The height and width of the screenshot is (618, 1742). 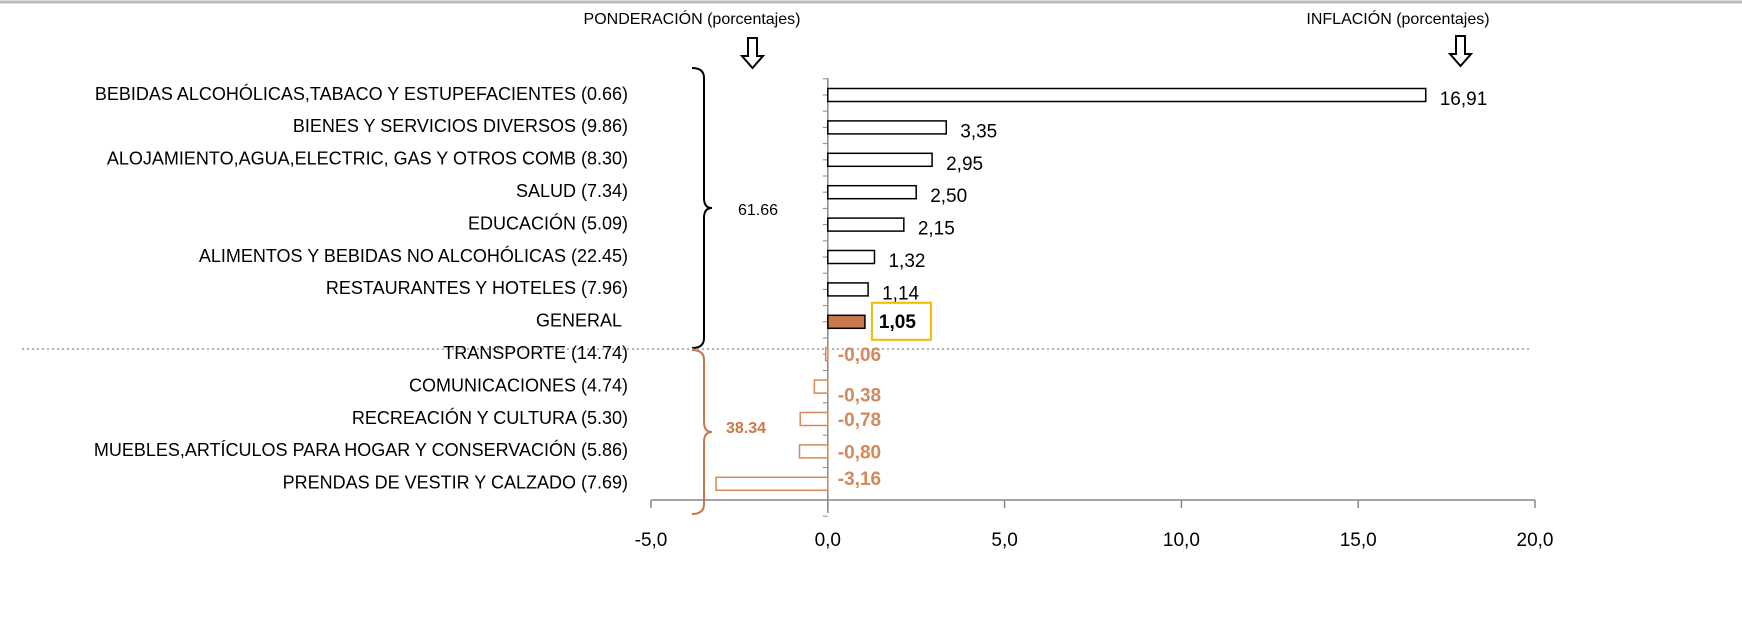 What do you see at coordinates (651, 540) in the screenshot?
I see `x-tick-label: -5,0` at bounding box center [651, 540].